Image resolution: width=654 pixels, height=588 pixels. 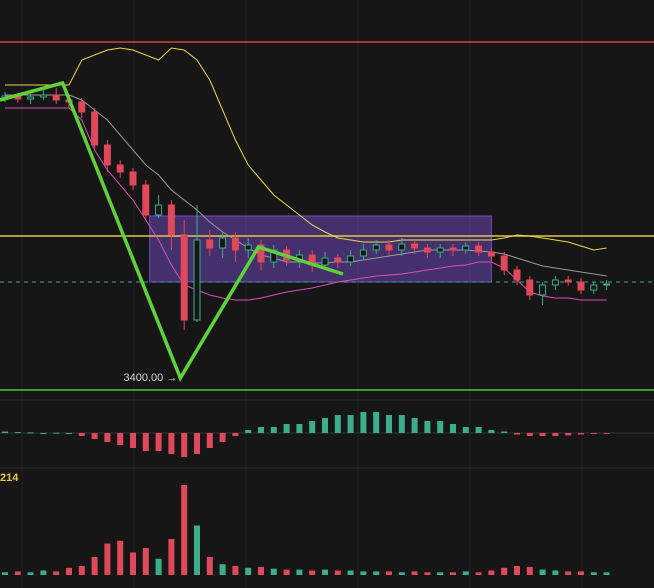 What do you see at coordinates (9, 478) in the screenshot?
I see `volume-label: 214` at bounding box center [9, 478].